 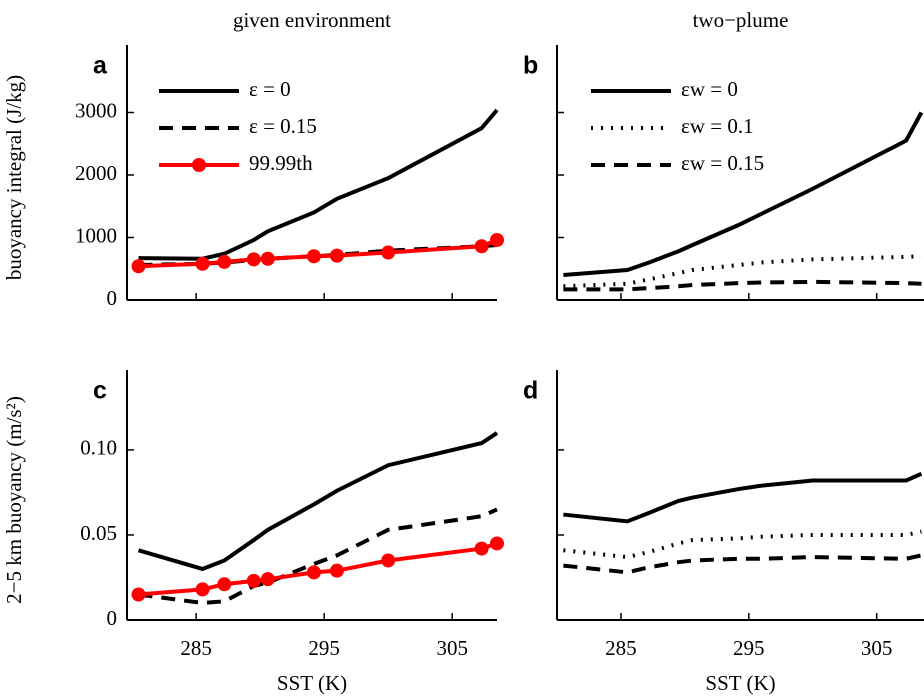 I want to click on y-tick-label: 3000, so click(x=96, y=110).